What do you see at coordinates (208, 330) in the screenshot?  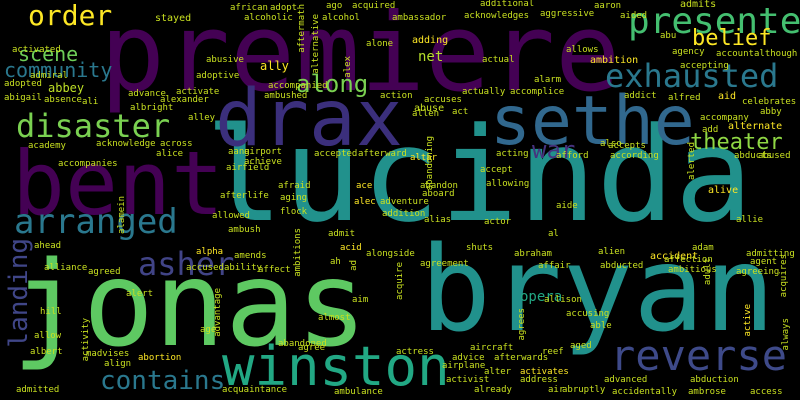 I see `word-age: age` at bounding box center [208, 330].